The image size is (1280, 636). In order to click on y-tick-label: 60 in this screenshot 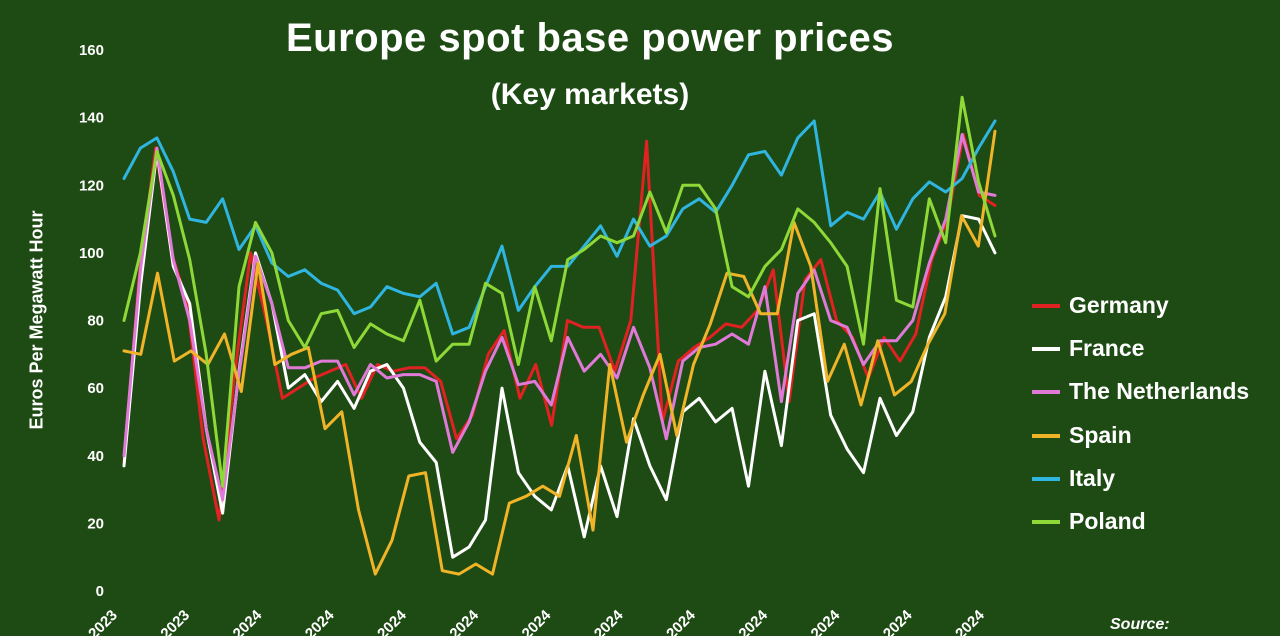, I will do `click(95, 388)`.